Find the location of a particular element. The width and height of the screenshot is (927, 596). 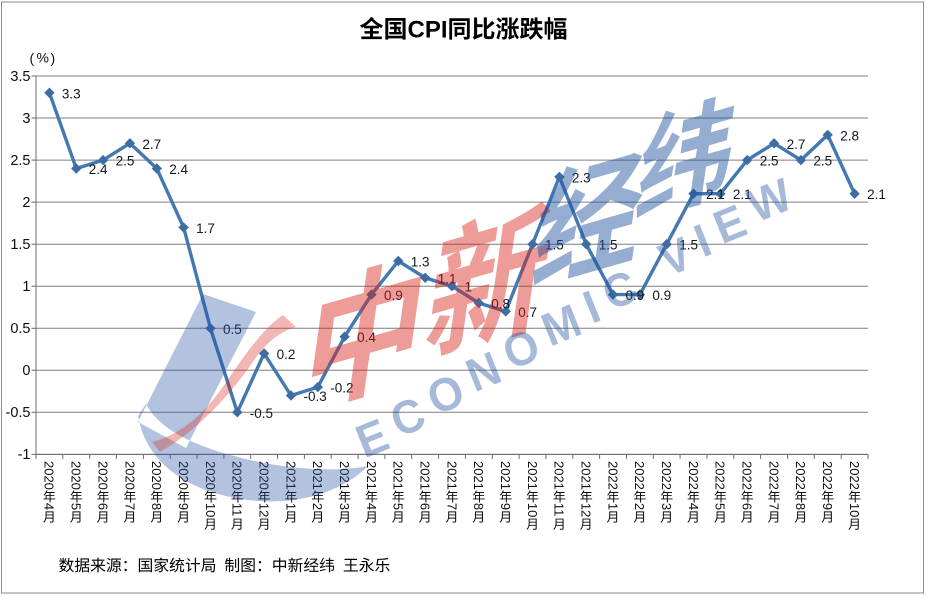

svg-text: 2.3 is located at coordinates (581, 177).